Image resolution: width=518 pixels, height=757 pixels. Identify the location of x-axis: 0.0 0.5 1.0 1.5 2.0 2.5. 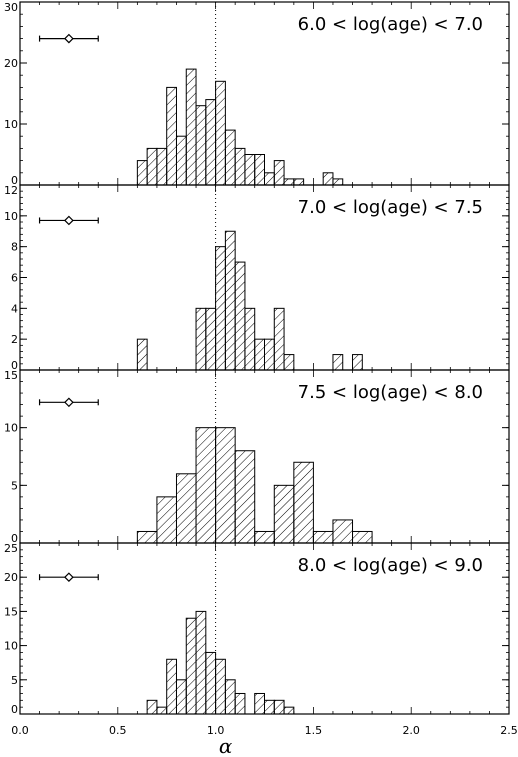
(264, 730).